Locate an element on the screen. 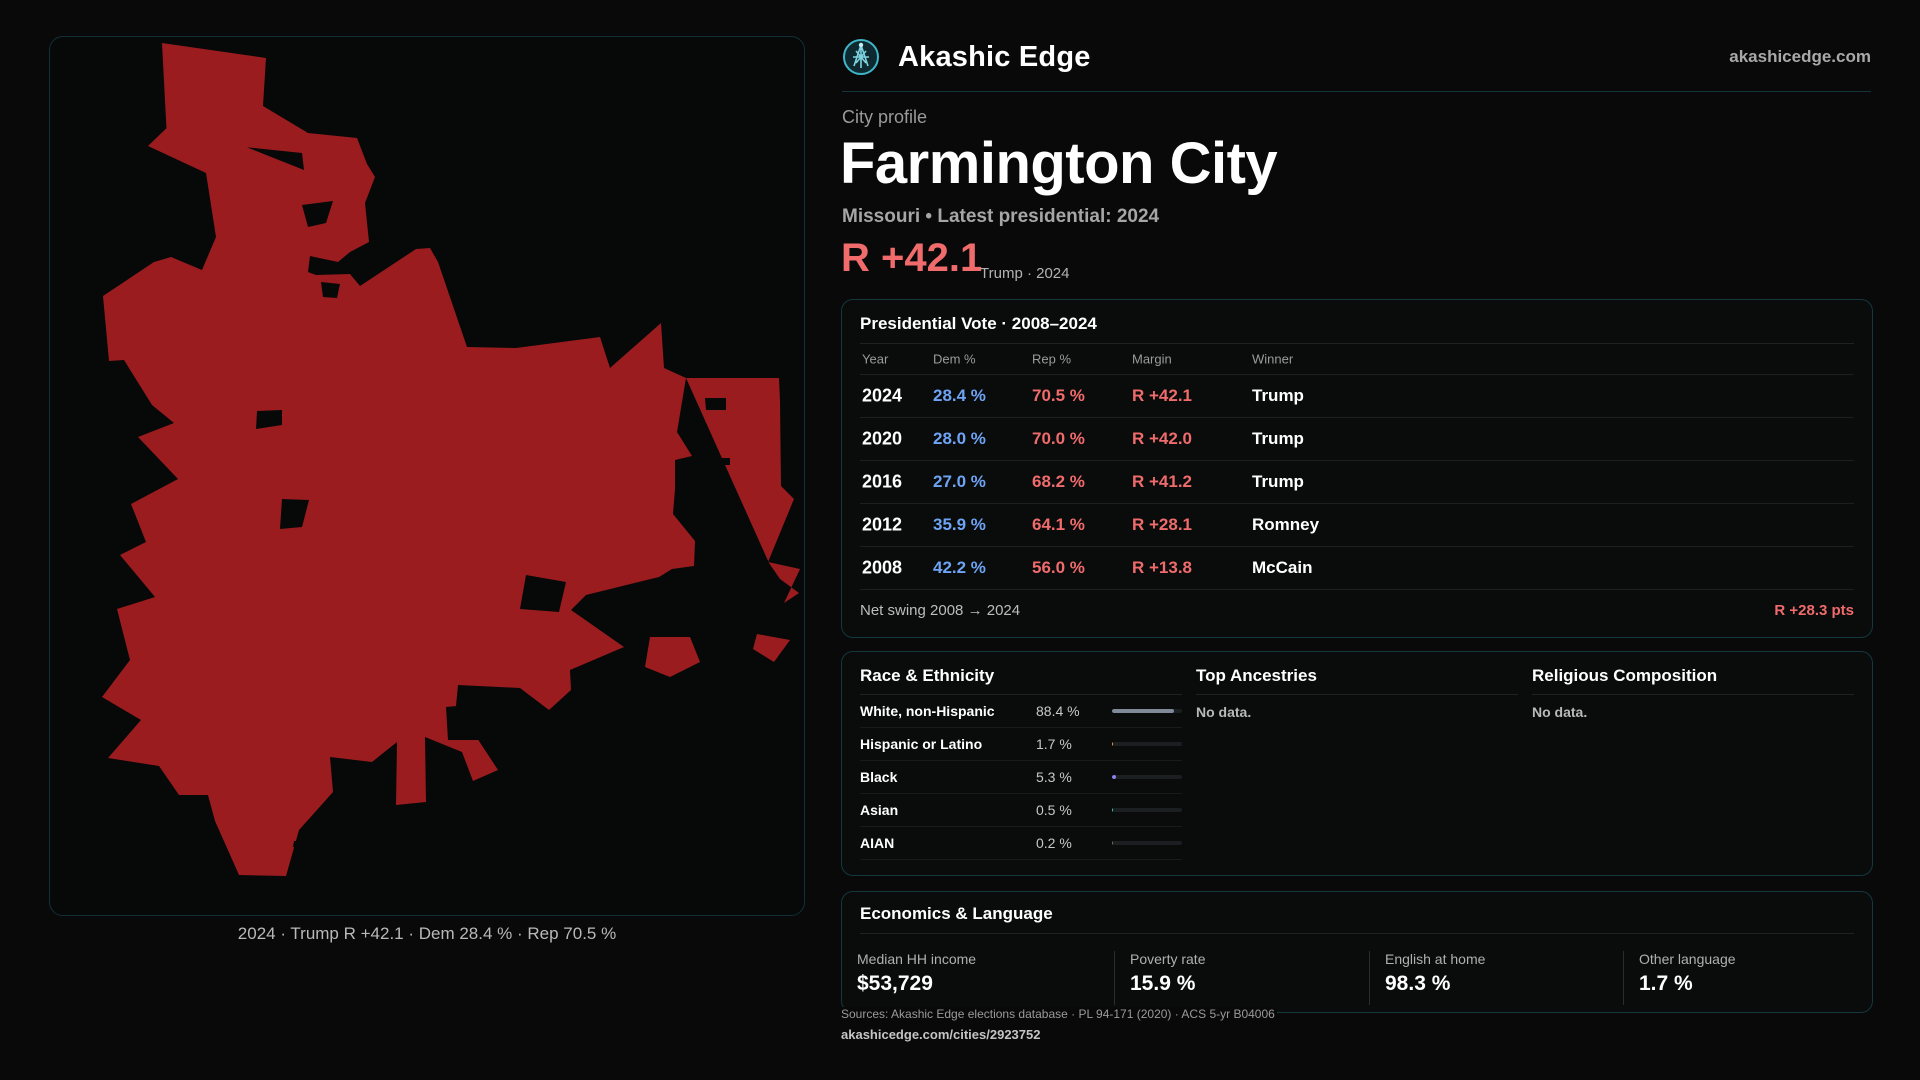 The image size is (1920, 1080). list-item: Hispanic or Latino 1.7 % is located at coordinates (1021, 744).